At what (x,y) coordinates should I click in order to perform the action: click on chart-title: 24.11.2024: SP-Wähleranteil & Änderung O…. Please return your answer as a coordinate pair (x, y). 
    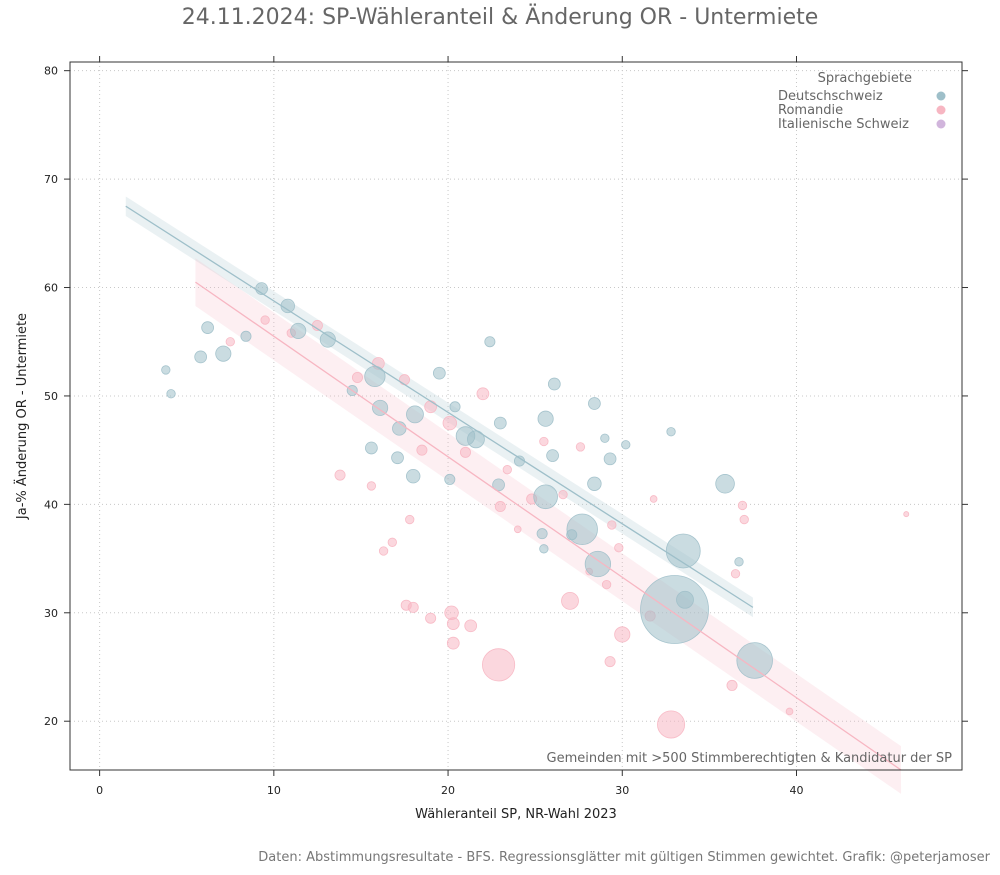
    Looking at the image, I should click on (500, 17).